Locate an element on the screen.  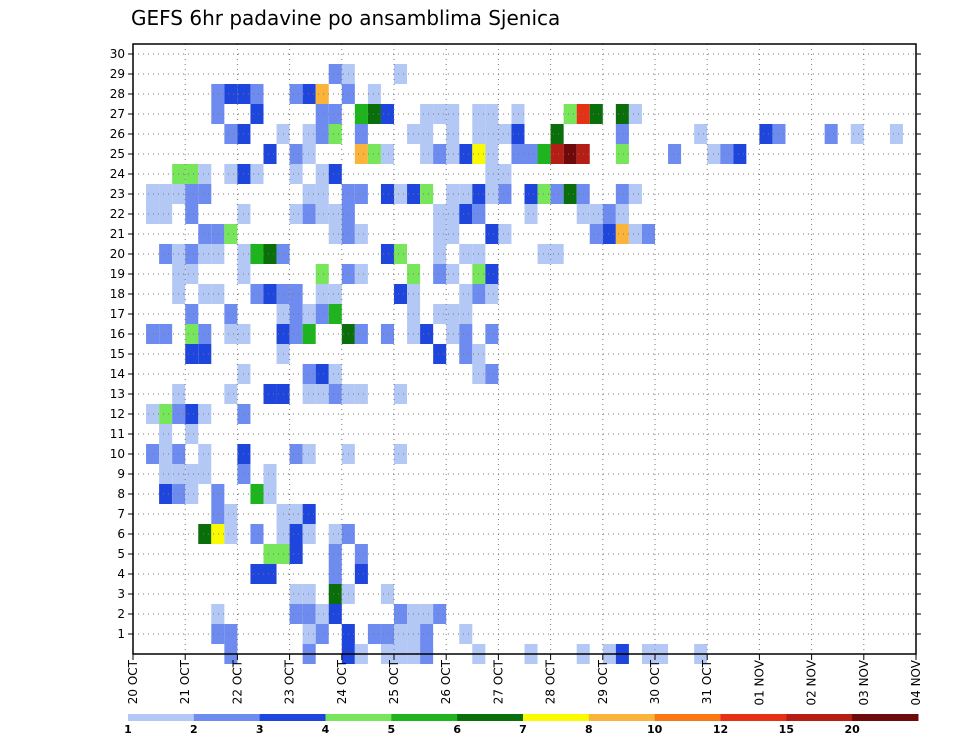
x-tick-label: 24 OCT is located at coordinates (342, 681).